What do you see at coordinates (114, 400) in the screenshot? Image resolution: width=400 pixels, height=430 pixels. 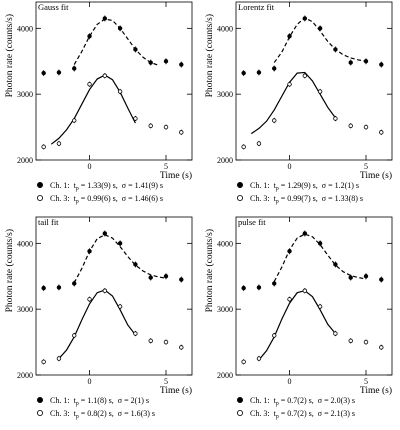 I see `legend-text: = 1.1(8) s, σ = 2(1) s` at bounding box center [114, 400].